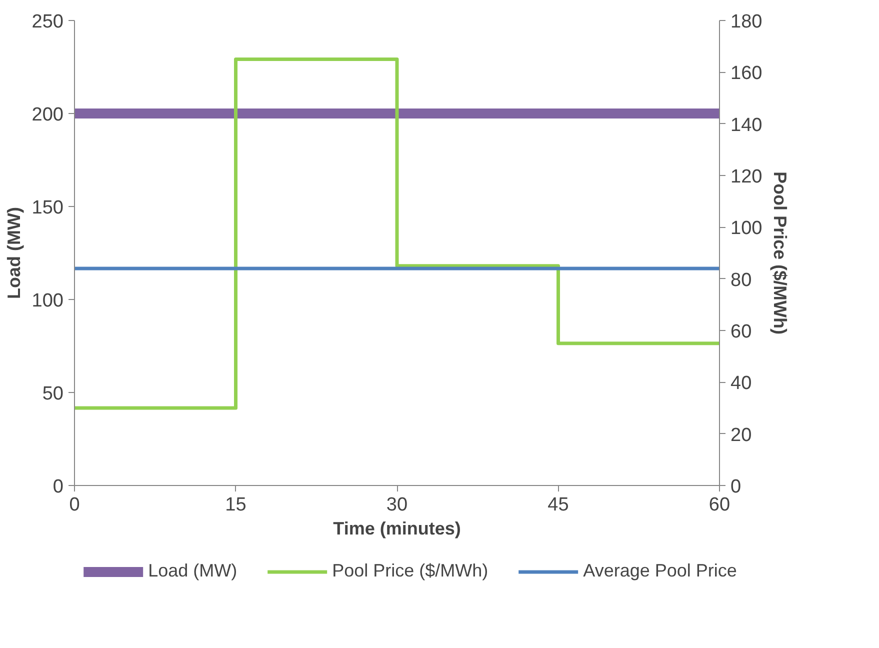 This screenshot has width=879, height=648. Describe the element at coordinates (48, 22) in the screenshot. I see `y-tick-label: 250` at that location.